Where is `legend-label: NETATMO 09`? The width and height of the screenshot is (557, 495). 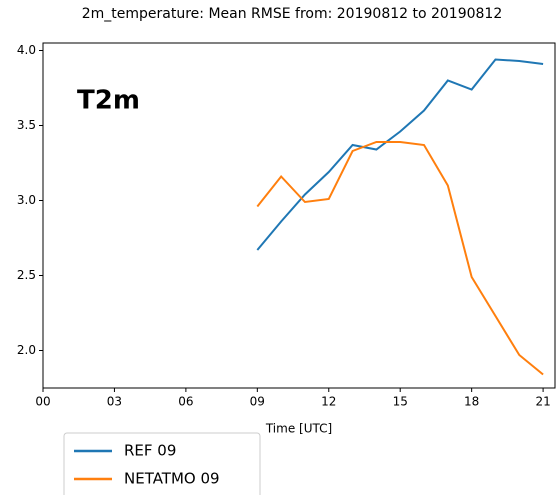
legend-label: NETATMO 09 is located at coordinates (172, 479).